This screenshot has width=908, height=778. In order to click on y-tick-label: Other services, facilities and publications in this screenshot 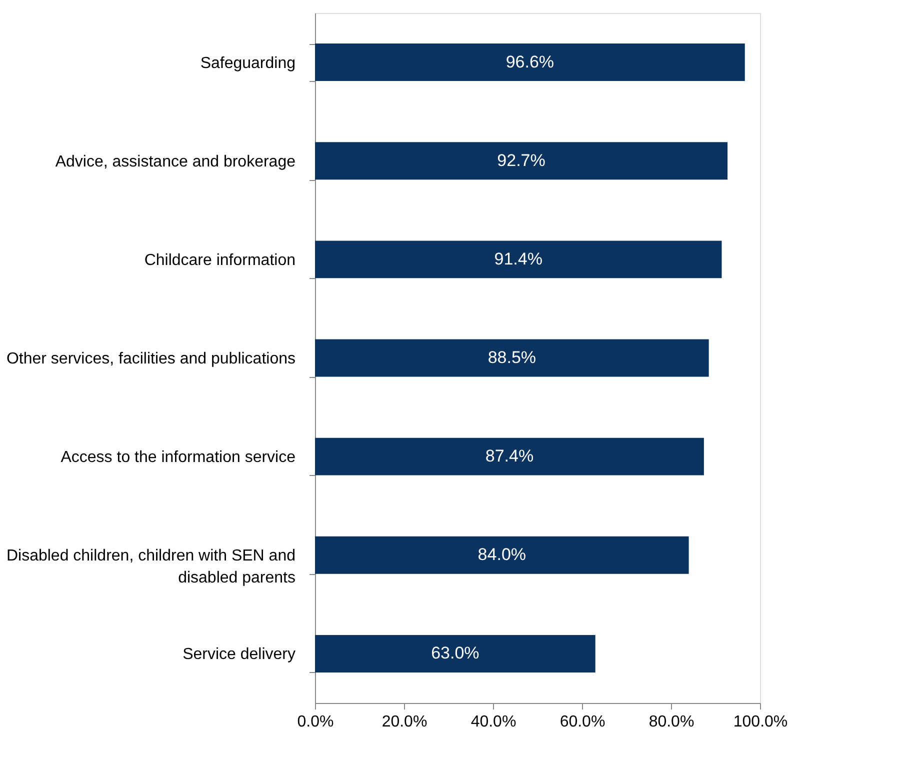, I will do `click(151, 359)`.